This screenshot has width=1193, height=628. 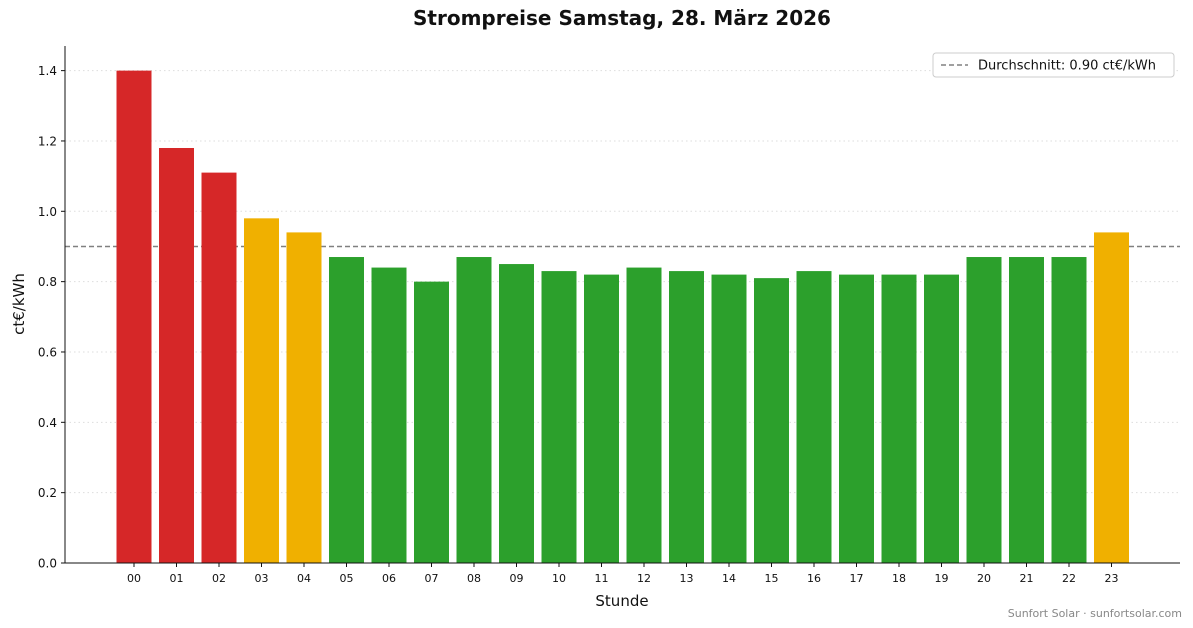 I want to click on x-tick-label: 09, so click(x=517, y=578).